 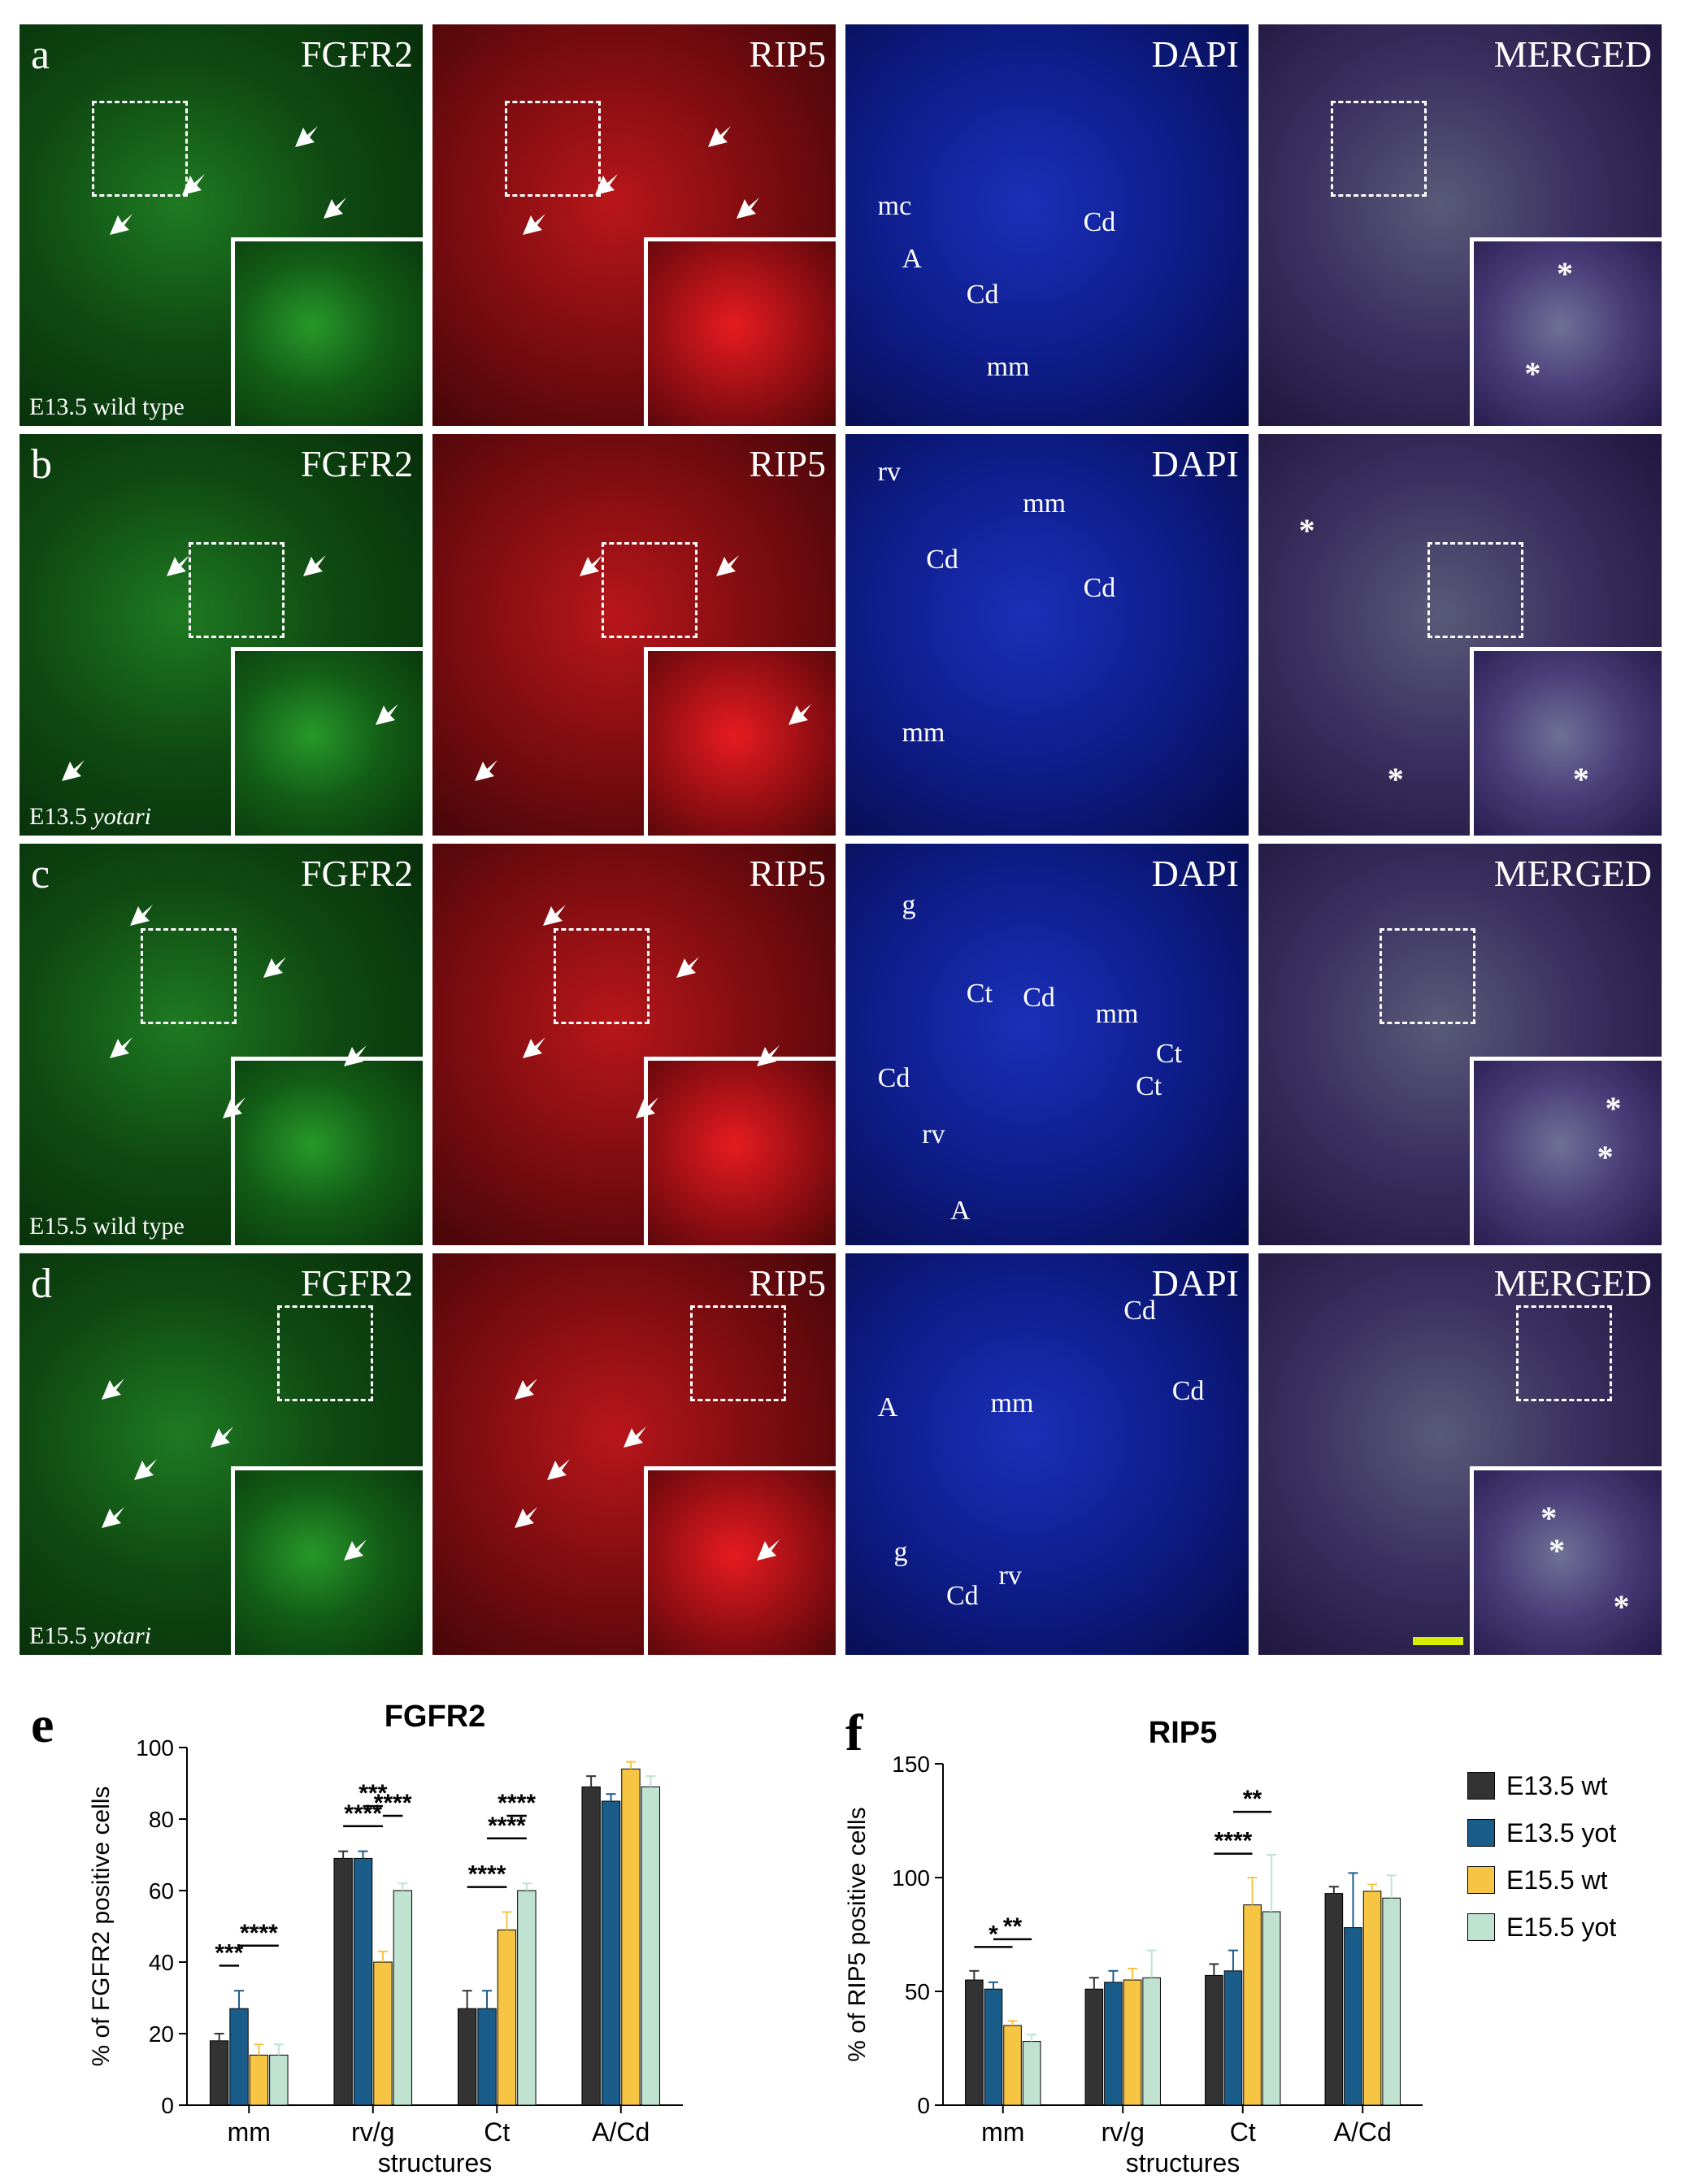 What do you see at coordinates (221, 635) in the screenshot?
I see `panel-b-fgfr2: FGFR2 b E13.5 yotari` at bounding box center [221, 635].